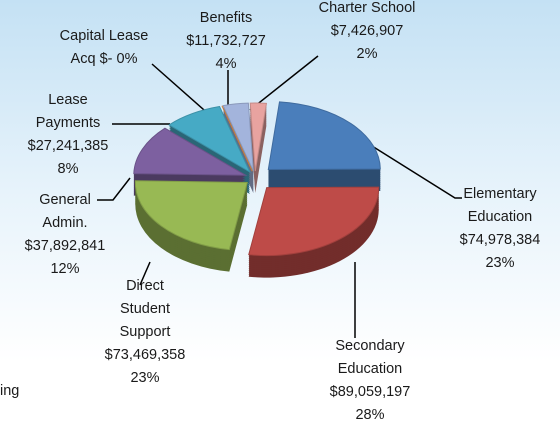  I want to click on category-label: General Admin., so click(65, 211).